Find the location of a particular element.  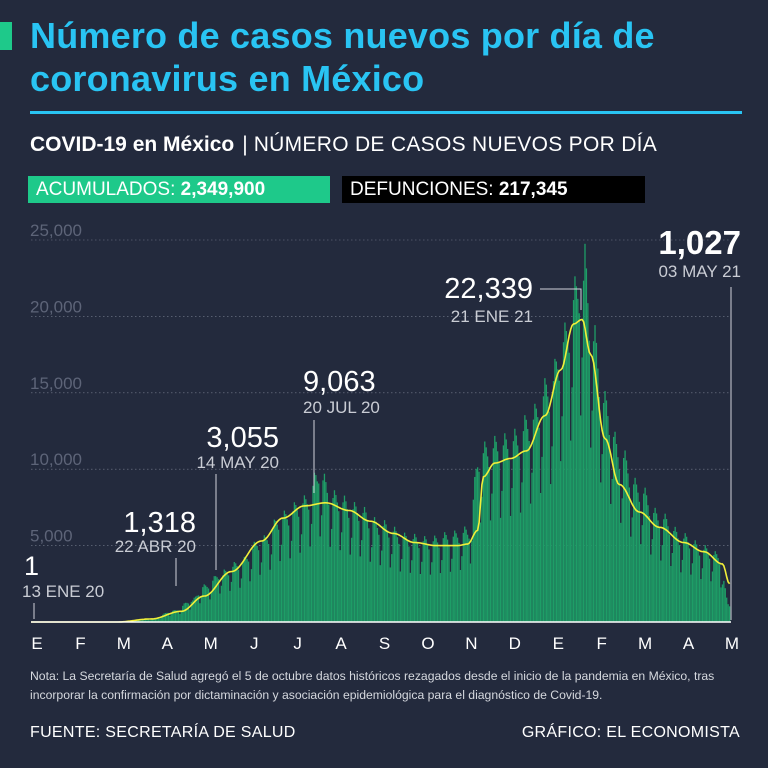

x-tick-label: N is located at coordinates (471, 643).